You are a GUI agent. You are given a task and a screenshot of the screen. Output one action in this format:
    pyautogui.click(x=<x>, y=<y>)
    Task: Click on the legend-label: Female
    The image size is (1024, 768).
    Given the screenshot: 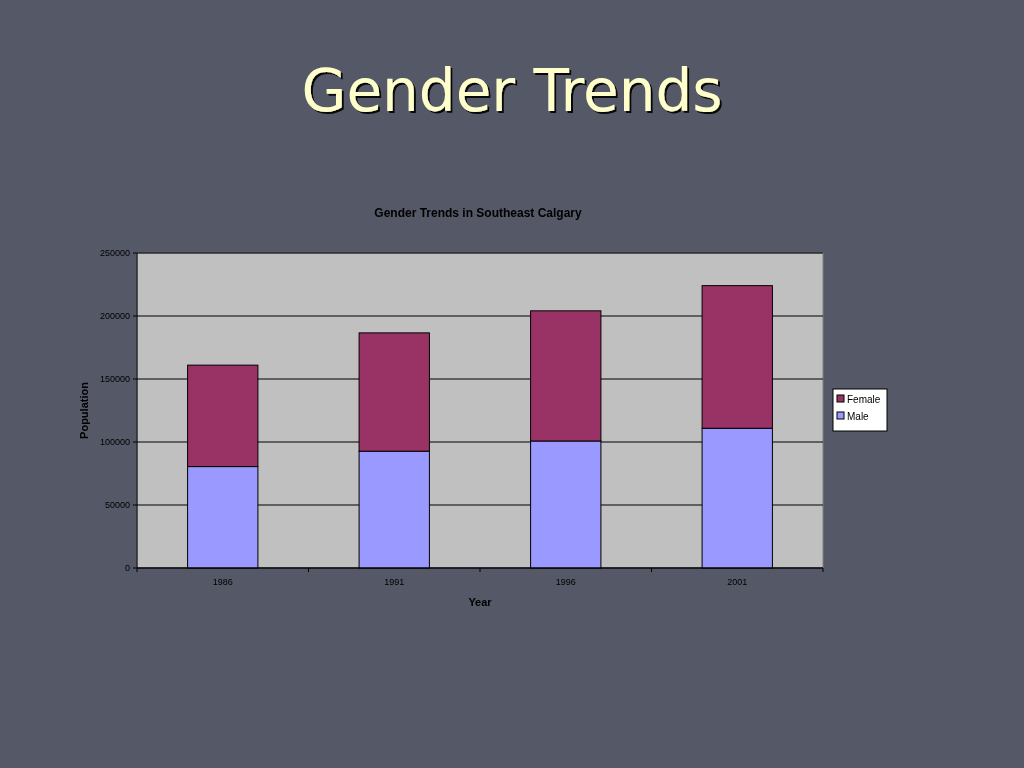 What is the action you would take?
    pyautogui.click(x=864, y=399)
    